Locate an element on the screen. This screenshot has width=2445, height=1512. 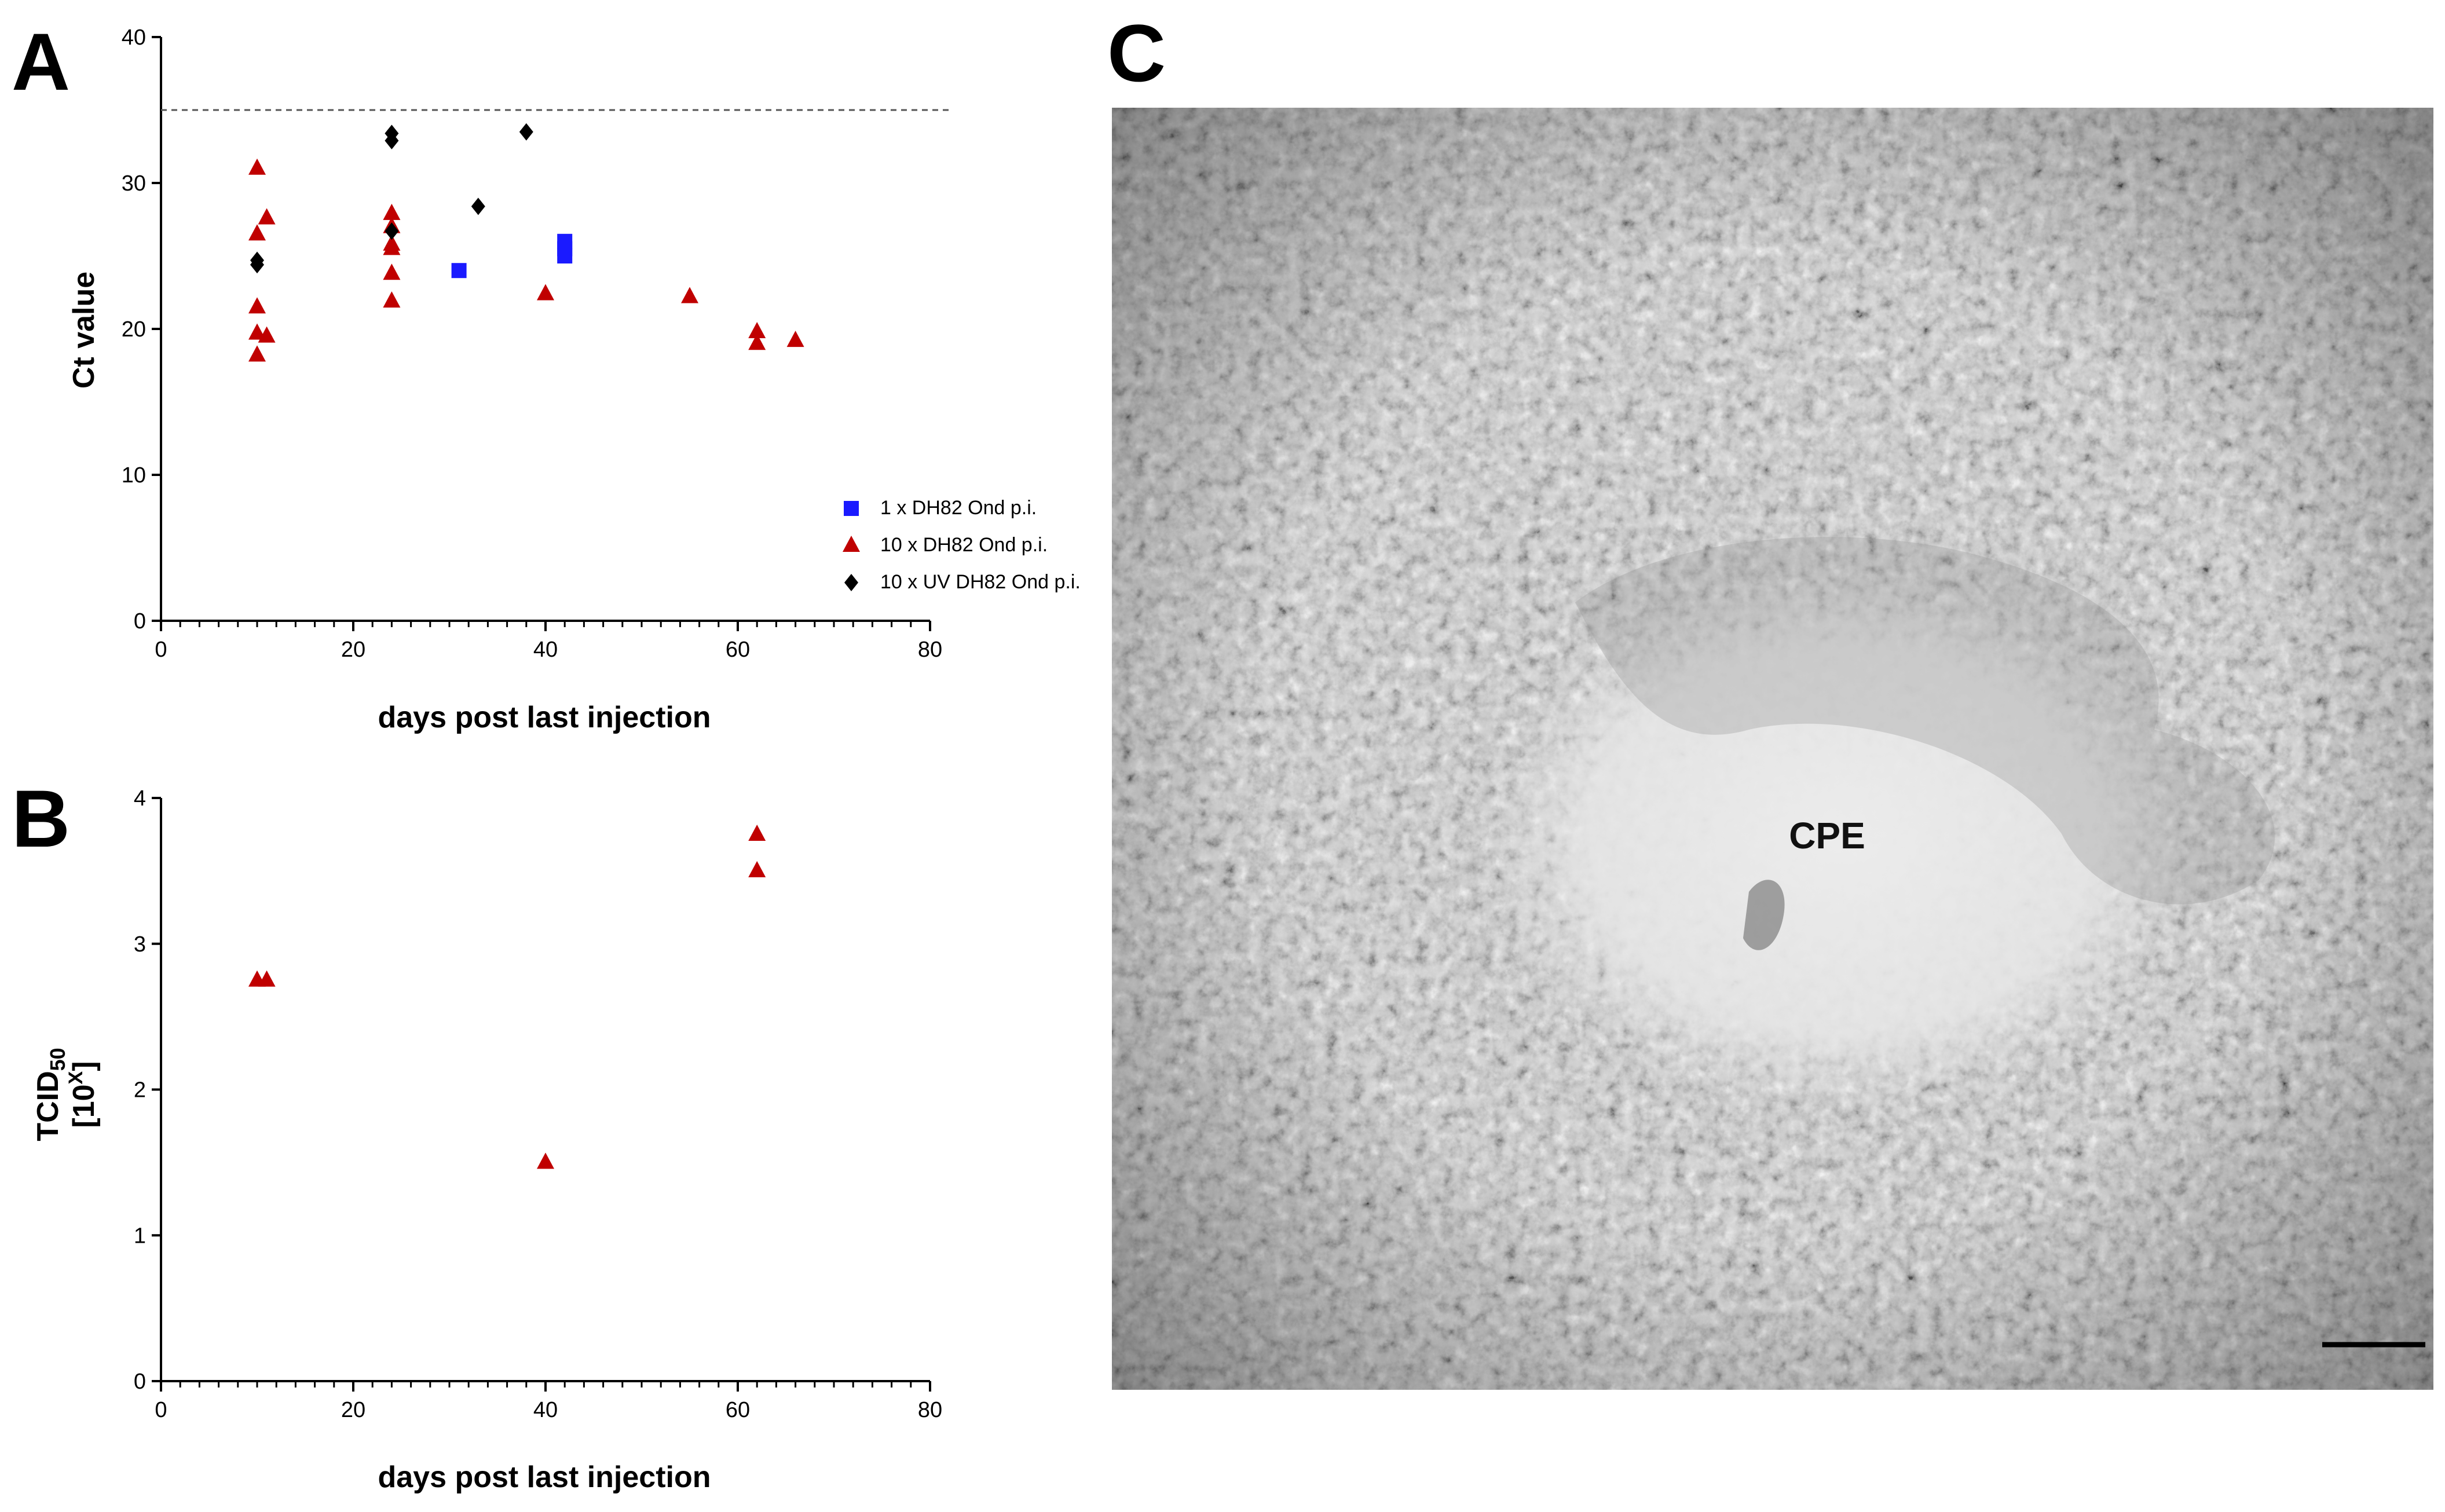
y-label-unit-close: ] is located at coordinates (84, 1066).